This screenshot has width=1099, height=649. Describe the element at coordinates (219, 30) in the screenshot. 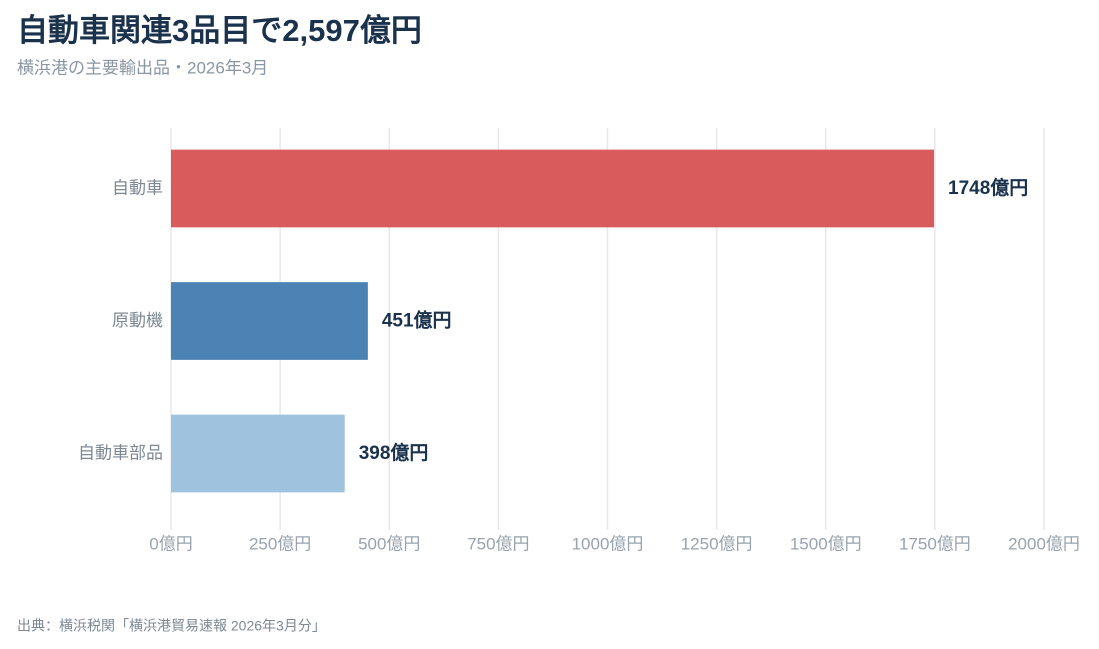

I see `chart-title: 自動車関連3品目で2,597億円` at that location.